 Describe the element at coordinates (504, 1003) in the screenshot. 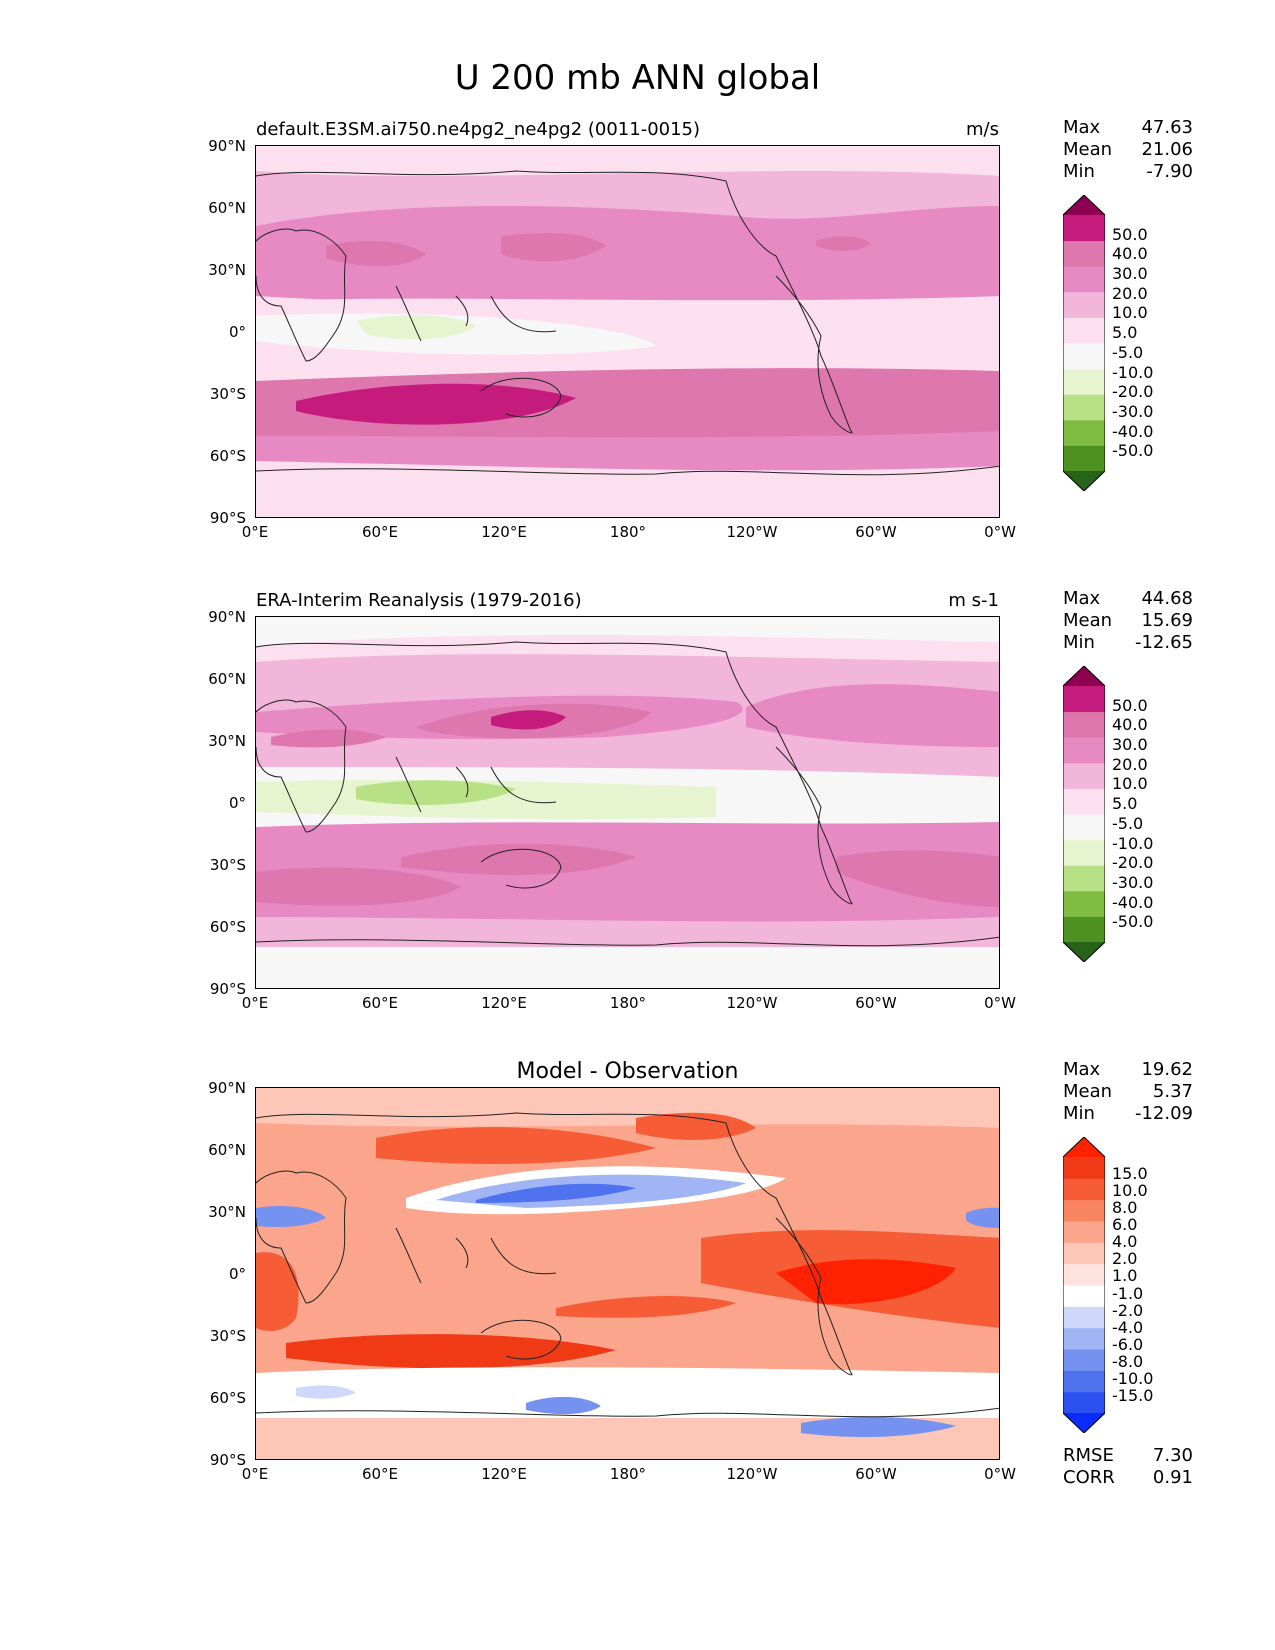

I see `lon-label: 120°E` at that location.